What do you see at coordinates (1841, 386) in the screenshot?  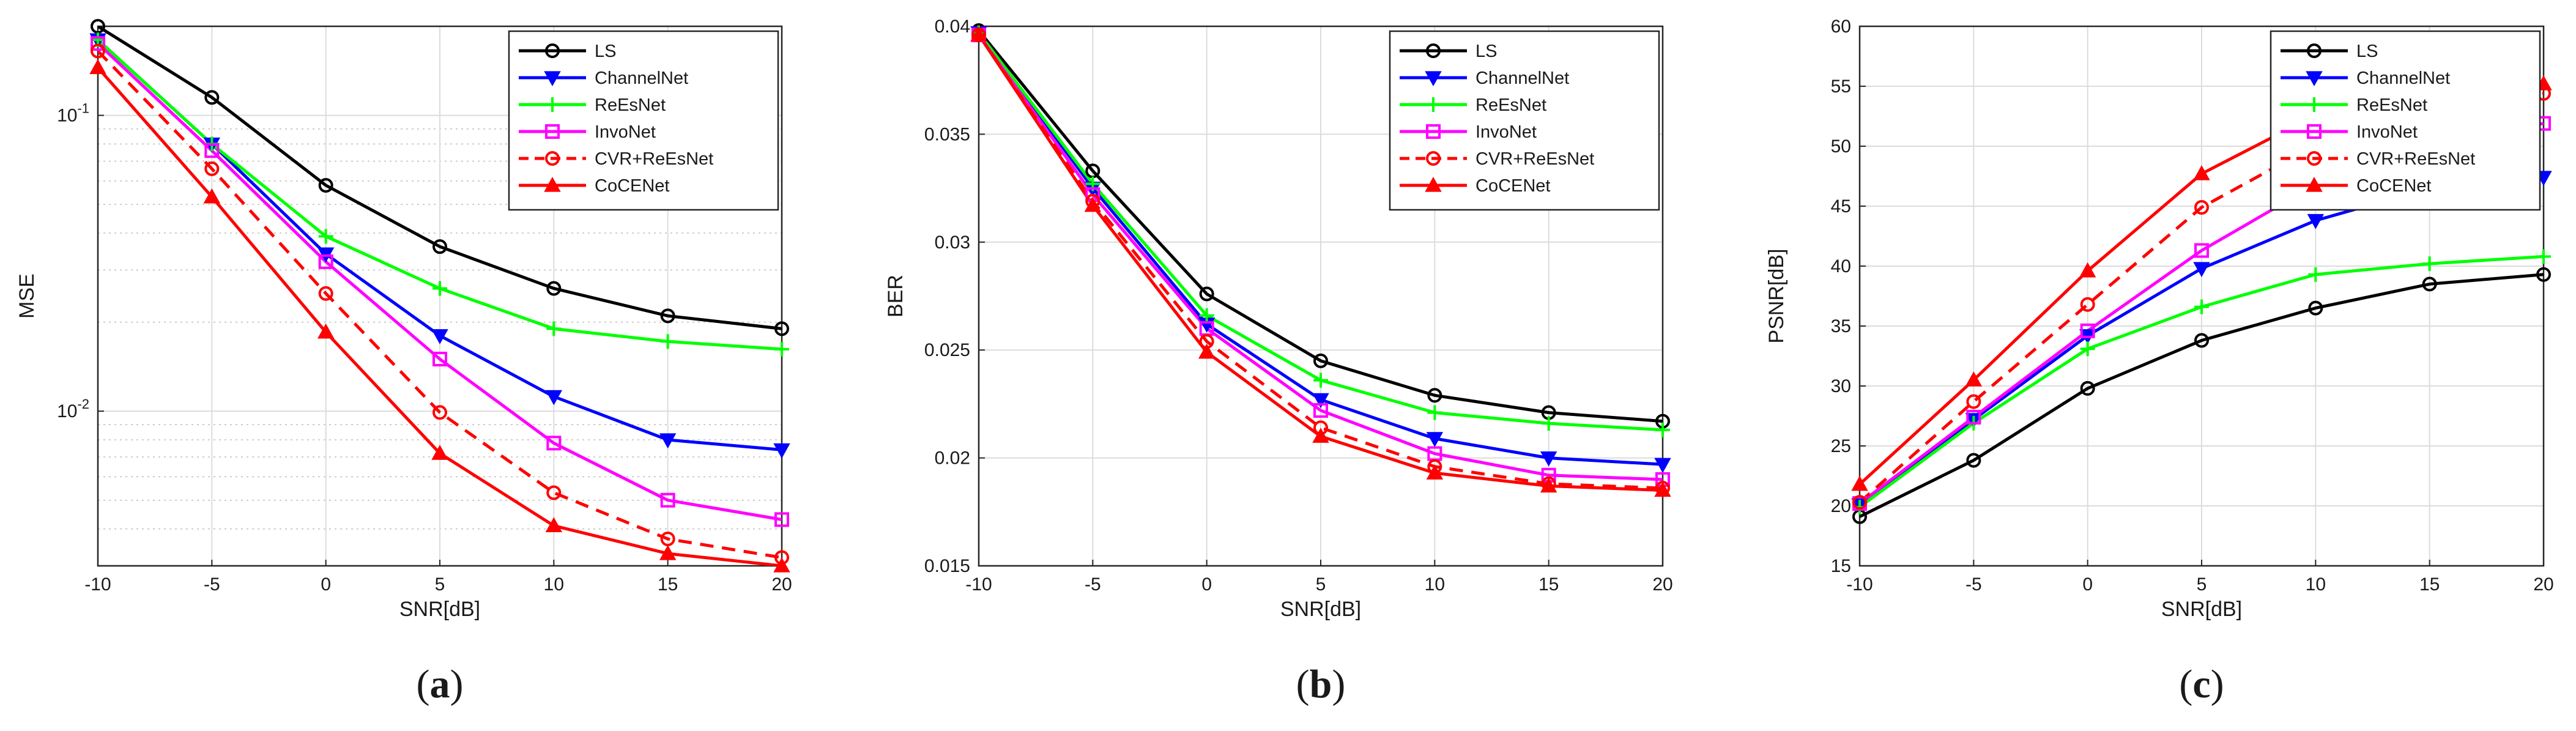 I see `y-tick-label: 30` at bounding box center [1841, 386].